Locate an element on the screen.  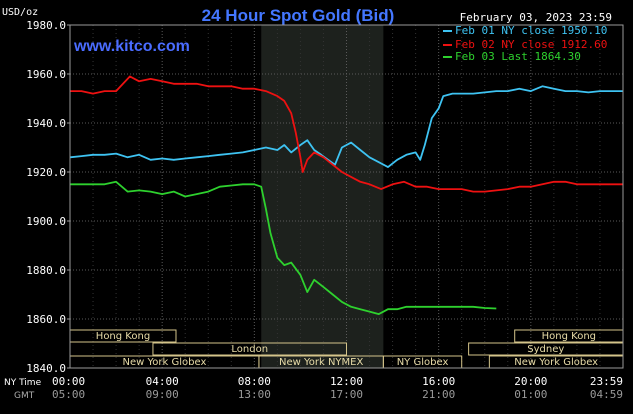
session-label: New York NYMEX is located at coordinates (321, 362).